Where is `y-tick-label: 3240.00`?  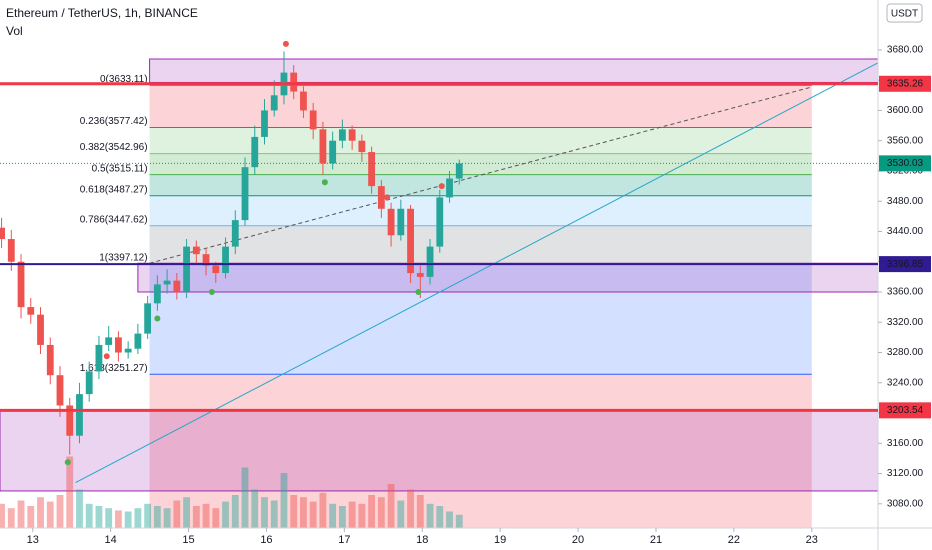
y-tick-label: 3240.00 is located at coordinates (905, 382).